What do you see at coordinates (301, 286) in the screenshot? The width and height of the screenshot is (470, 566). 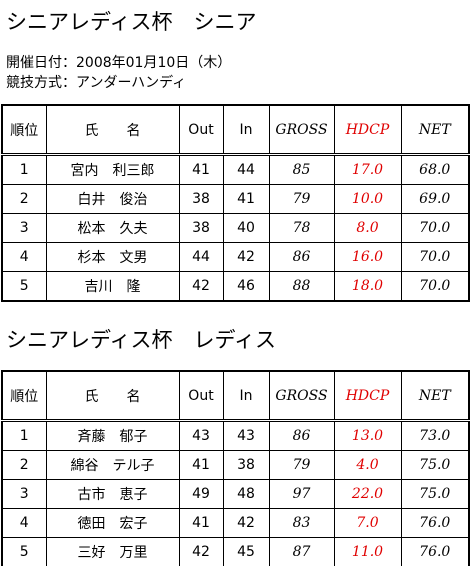 I see `cell: 88` at bounding box center [301, 286].